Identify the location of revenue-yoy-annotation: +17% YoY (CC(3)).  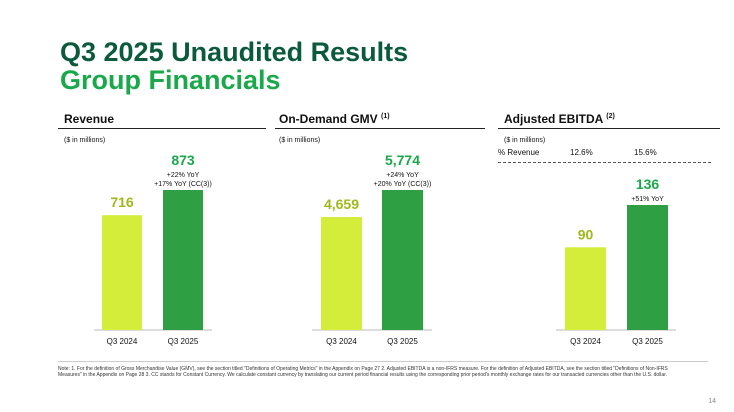
(183, 184).